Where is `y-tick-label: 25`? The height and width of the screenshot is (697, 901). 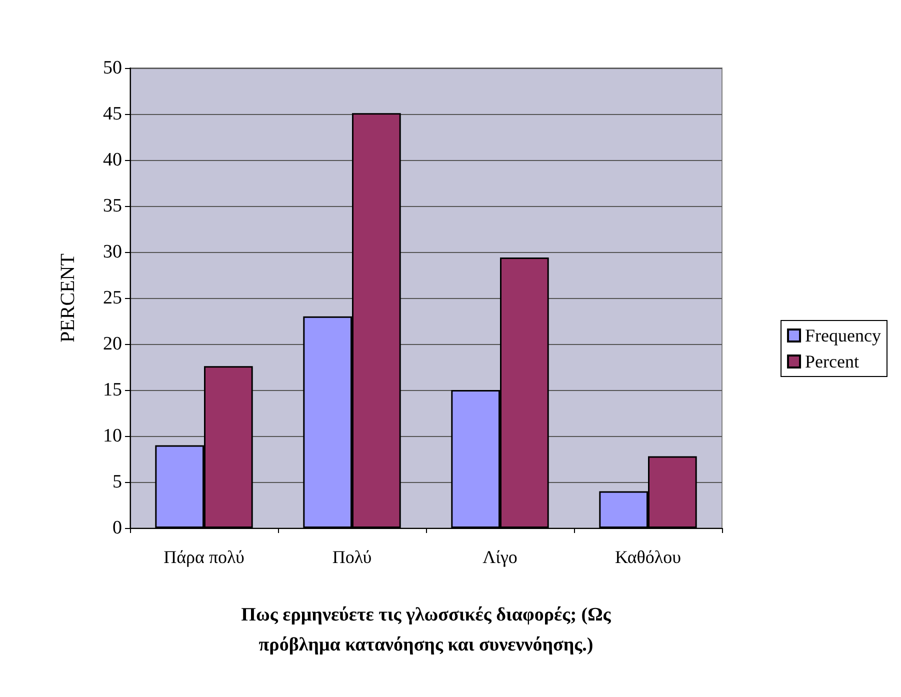 y-tick-label: 25 is located at coordinates (112, 298).